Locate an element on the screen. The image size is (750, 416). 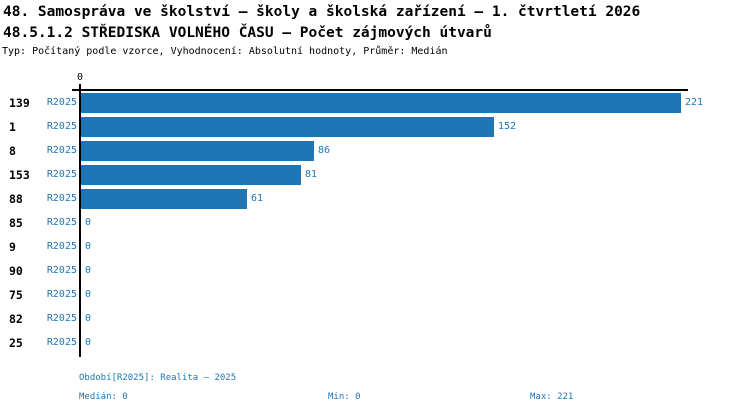
row-value-label: 221 is located at coordinates (694, 102).